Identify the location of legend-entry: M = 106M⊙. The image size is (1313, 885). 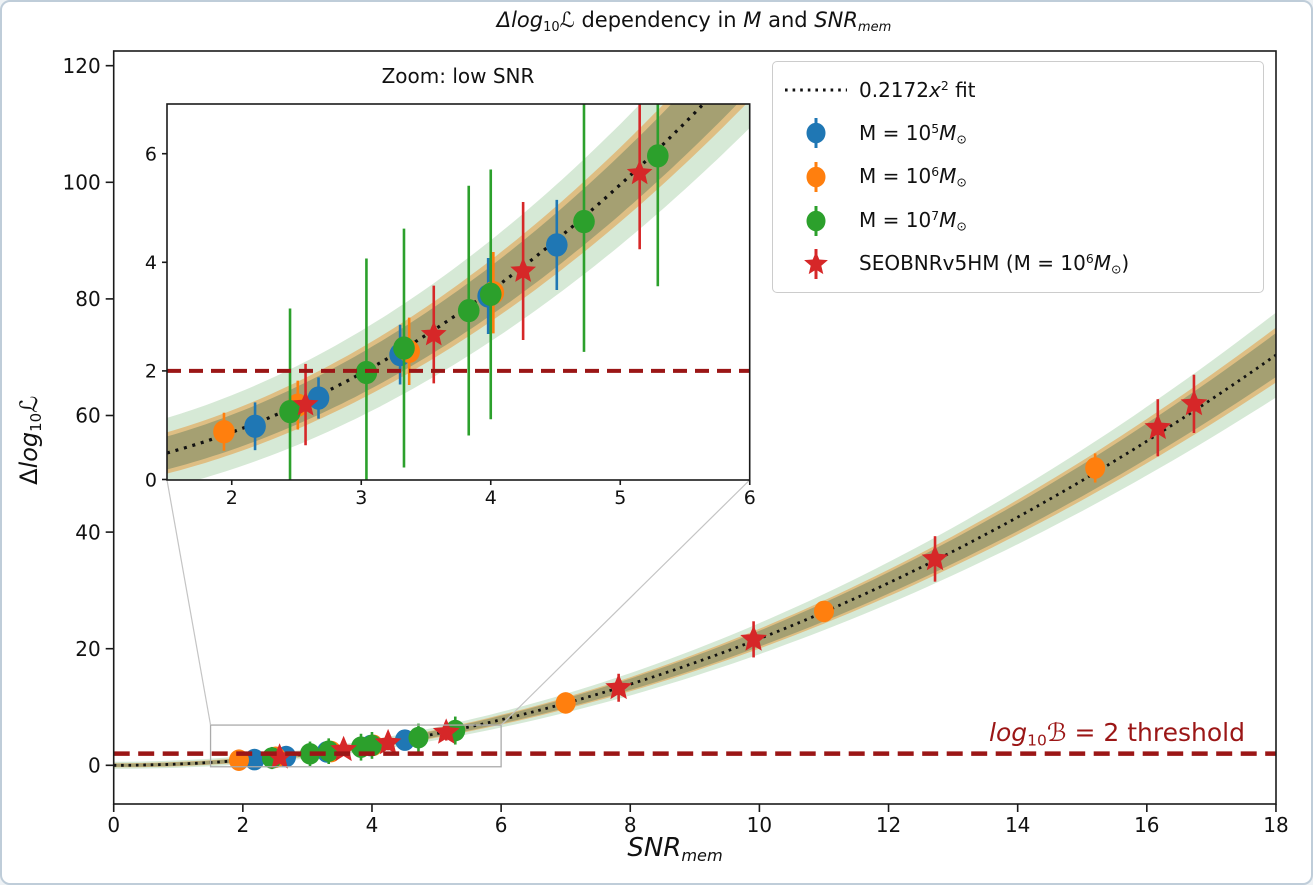
(1018, 177).